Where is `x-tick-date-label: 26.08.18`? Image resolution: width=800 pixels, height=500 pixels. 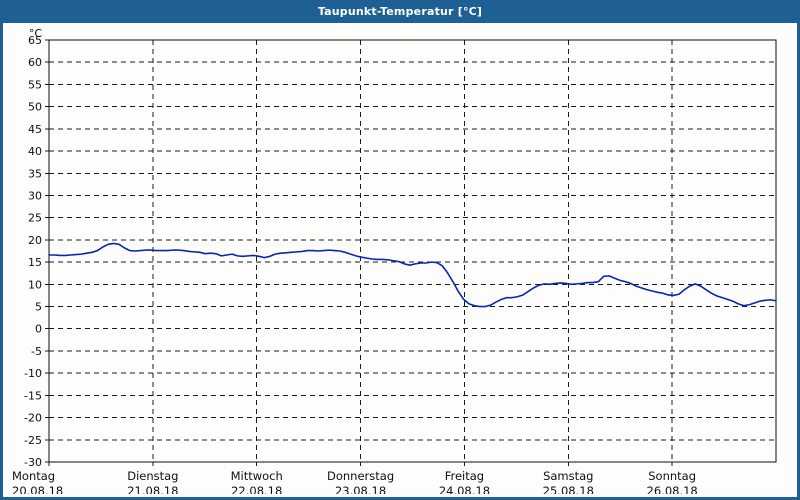
x-tick-date-label: 26.08.18 is located at coordinates (672, 489).